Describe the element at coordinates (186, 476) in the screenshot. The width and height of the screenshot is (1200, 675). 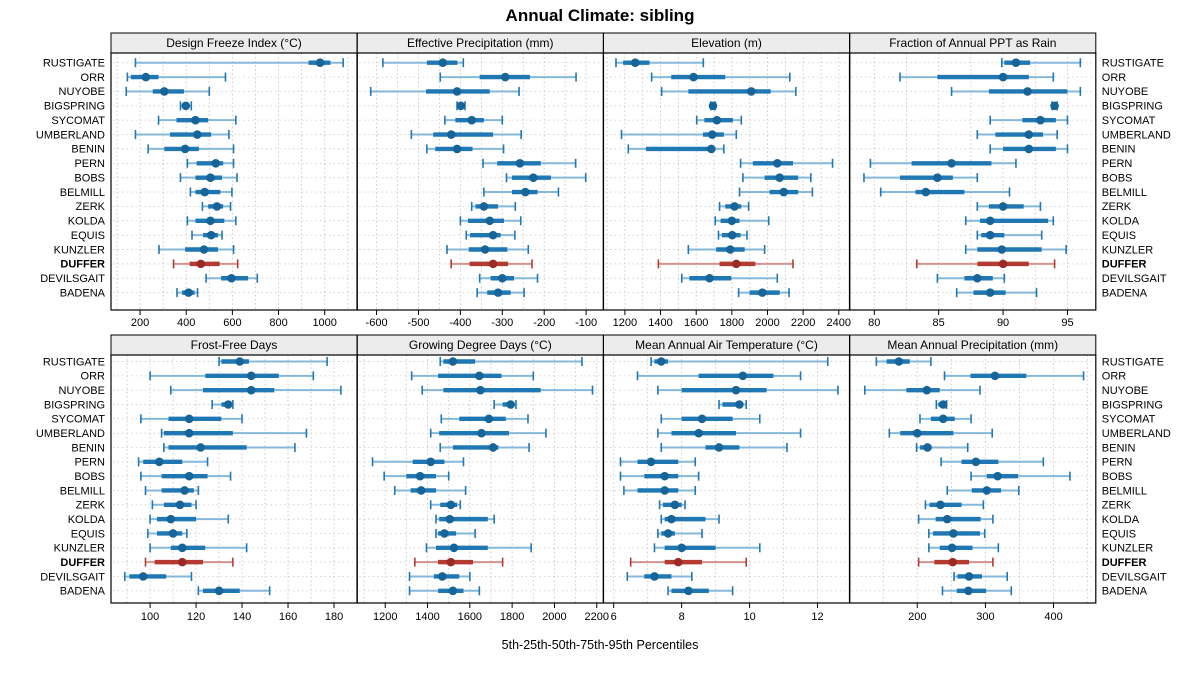
I see `series-bobs` at that location.